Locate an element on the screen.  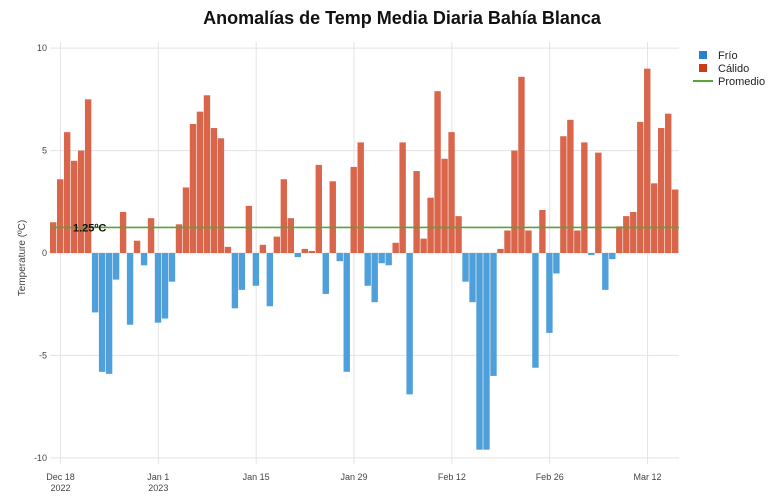
y-tick-label: 10 is located at coordinates (42, 48).